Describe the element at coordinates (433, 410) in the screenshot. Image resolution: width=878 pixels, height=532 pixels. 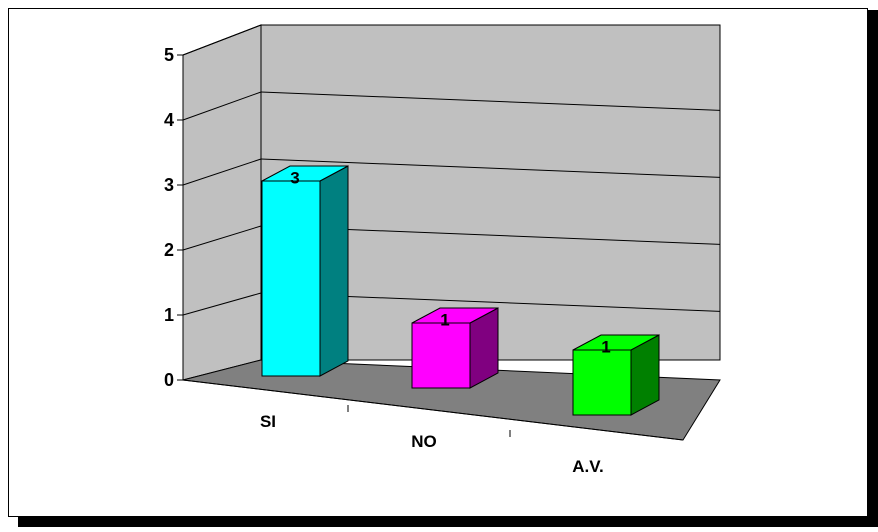
I see `x-axis-line` at that location.